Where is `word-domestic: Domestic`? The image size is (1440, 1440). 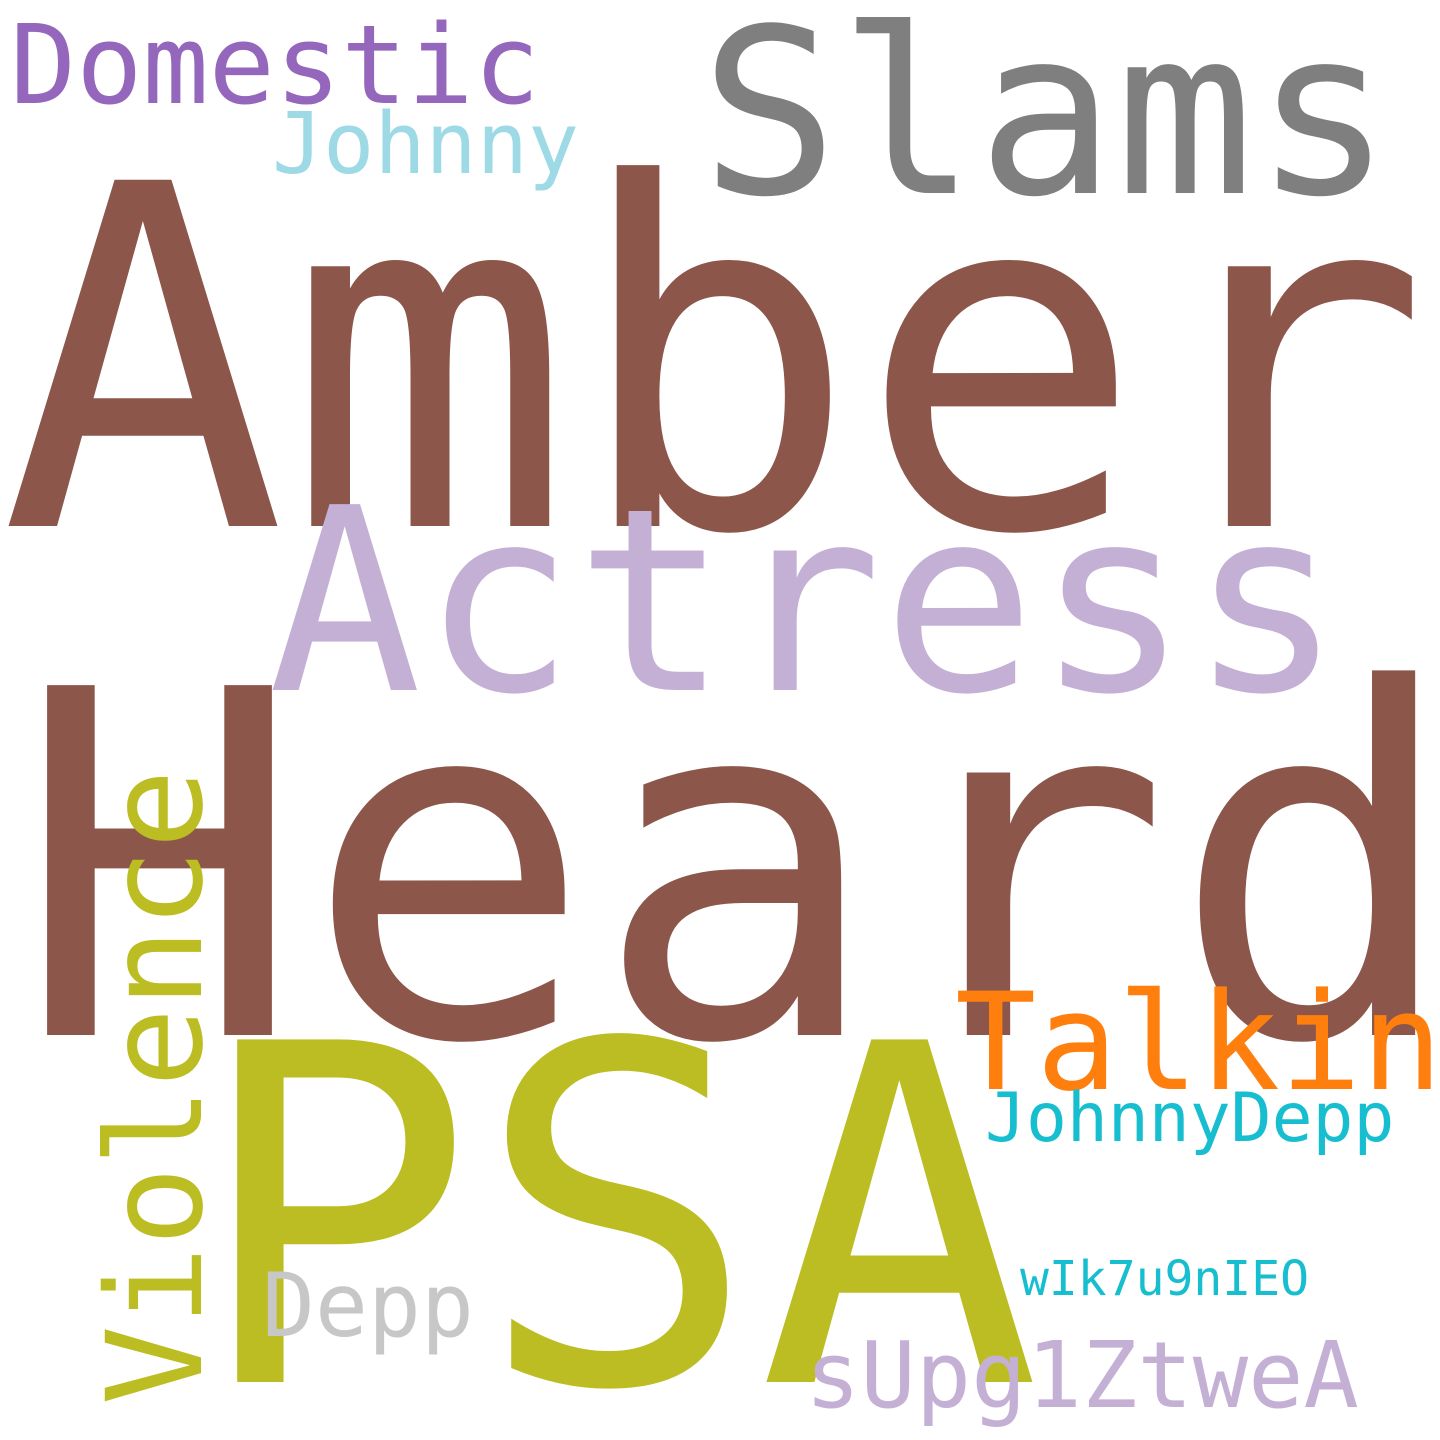 word-domestic: Domestic is located at coordinates (275, 65).